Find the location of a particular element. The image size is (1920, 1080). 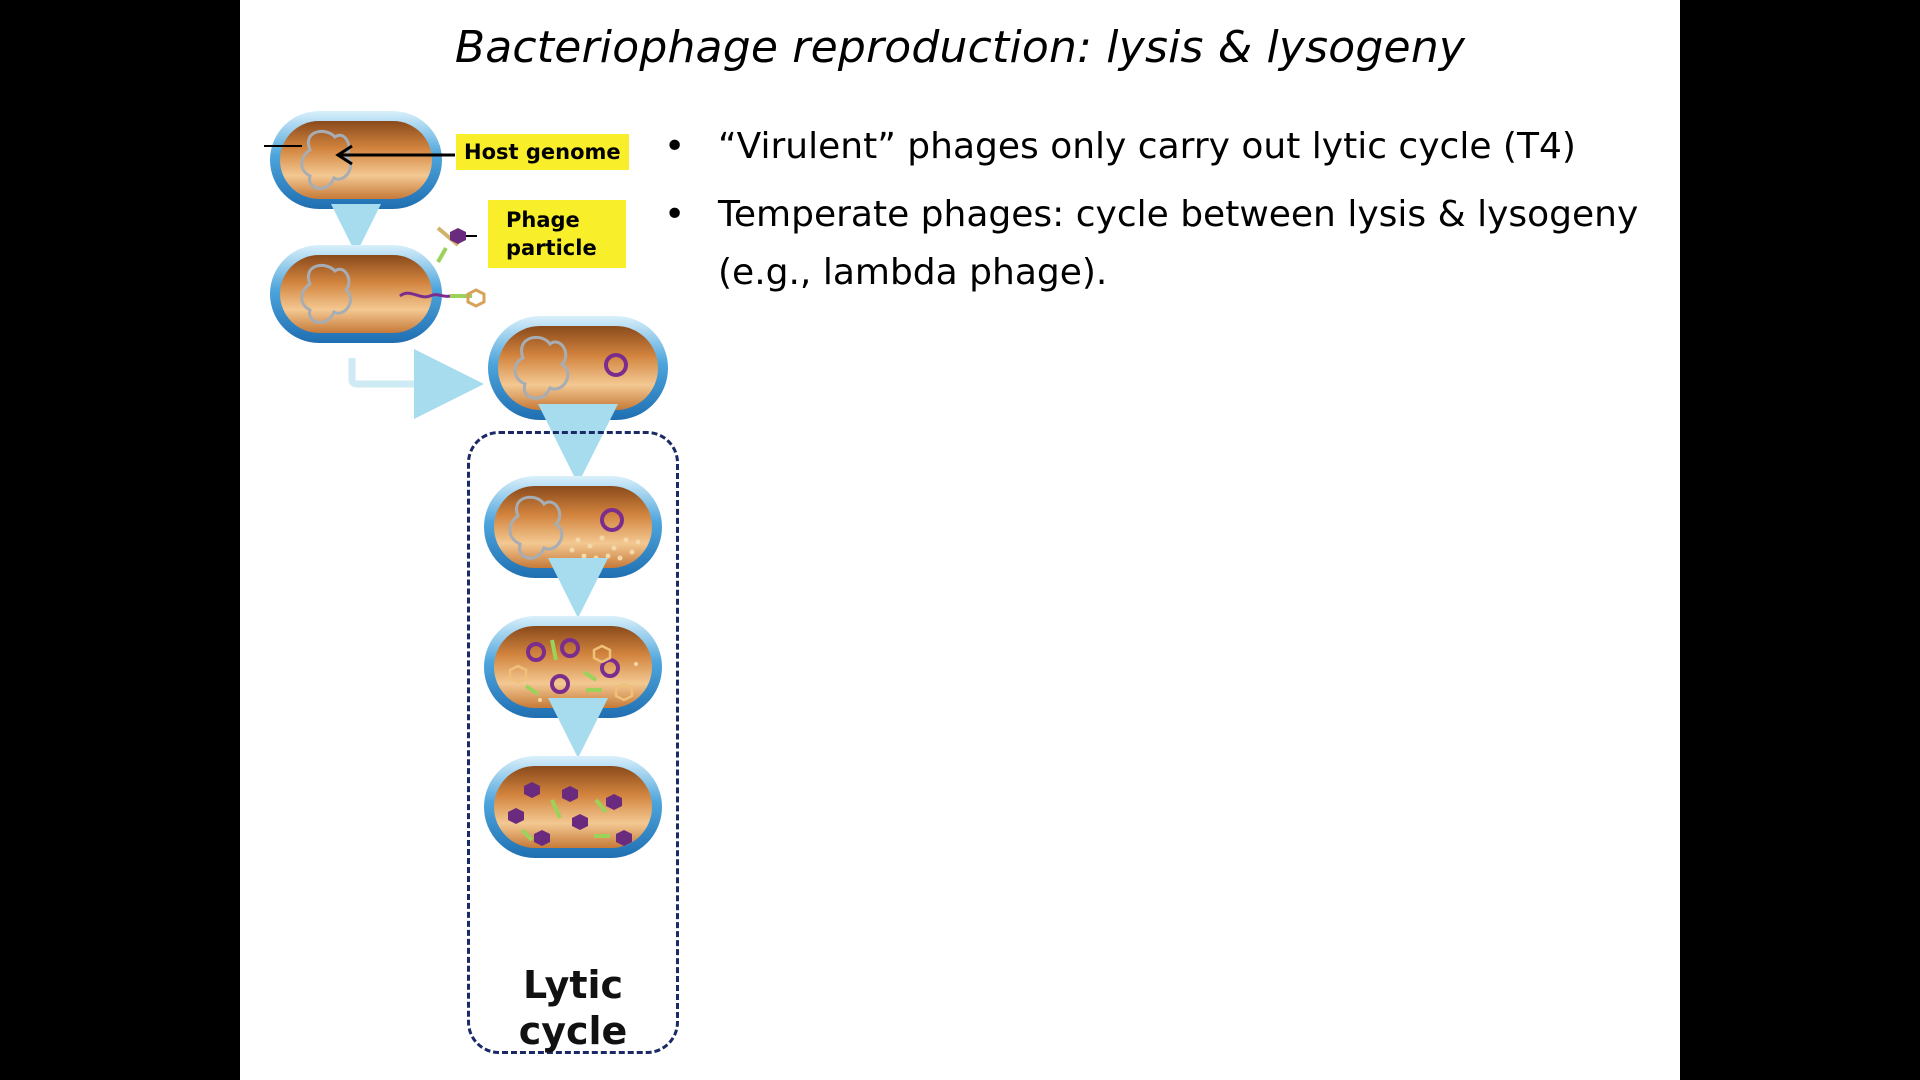

cell-host is located at coordinates (353, 160).